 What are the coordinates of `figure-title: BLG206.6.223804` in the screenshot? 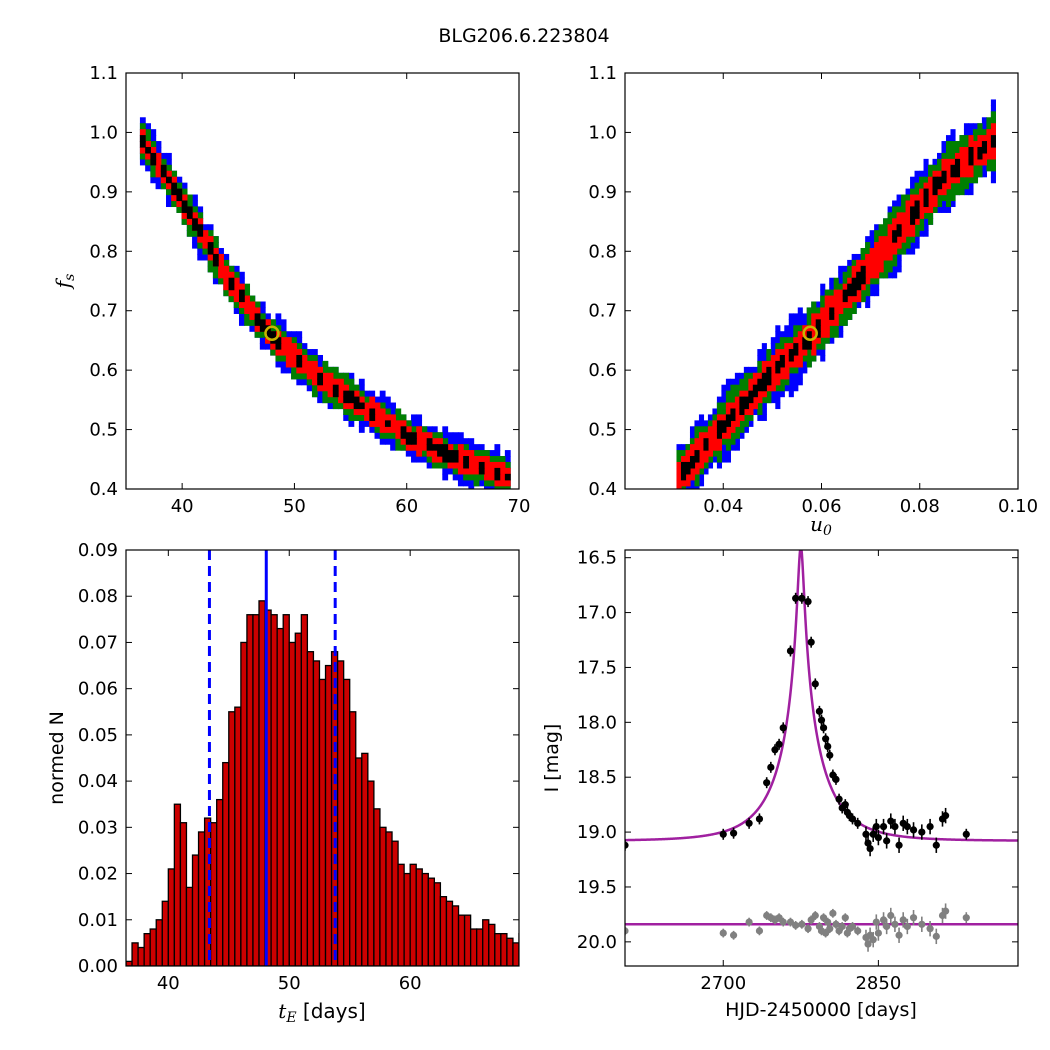 It's located at (523, 36).